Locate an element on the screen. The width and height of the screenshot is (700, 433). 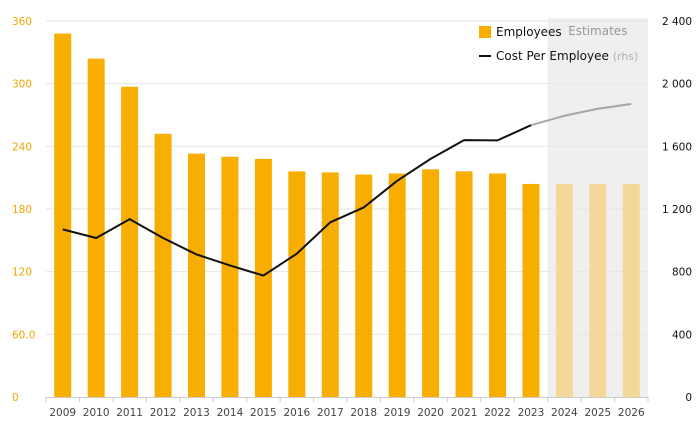
x-tick-label: 2013 is located at coordinates (196, 413).